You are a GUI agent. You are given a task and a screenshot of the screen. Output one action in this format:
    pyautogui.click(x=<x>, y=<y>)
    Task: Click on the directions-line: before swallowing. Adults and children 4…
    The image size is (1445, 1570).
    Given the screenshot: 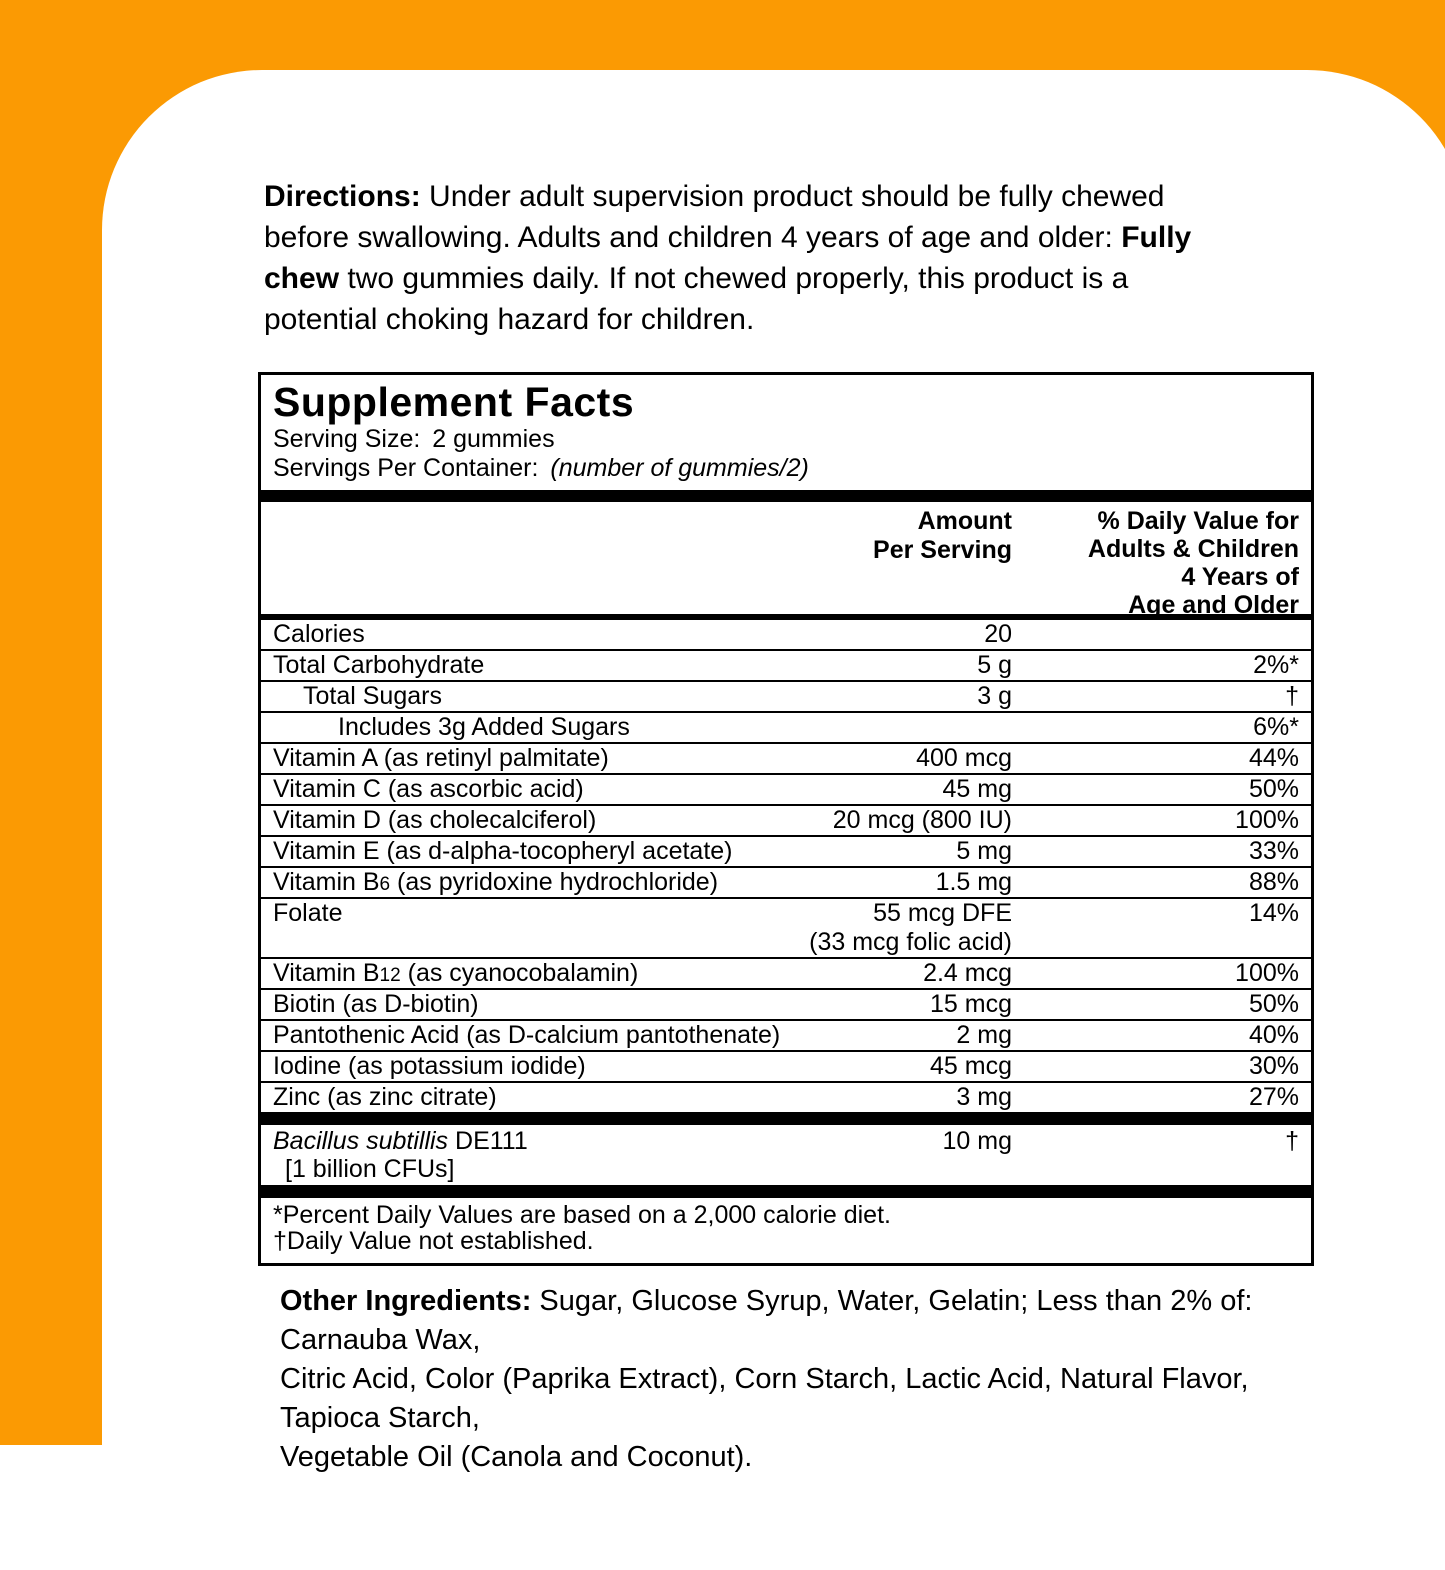 What is the action you would take?
    pyautogui.click(x=786, y=237)
    